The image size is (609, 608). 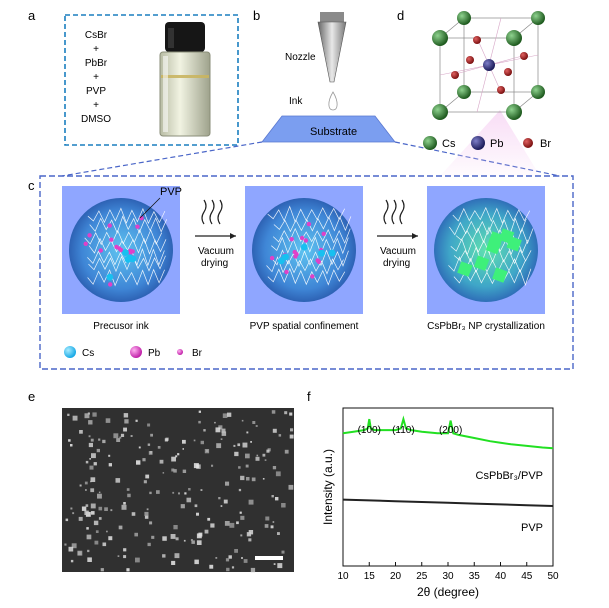 I want to click on x-tick-label: 10, so click(x=343, y=576).